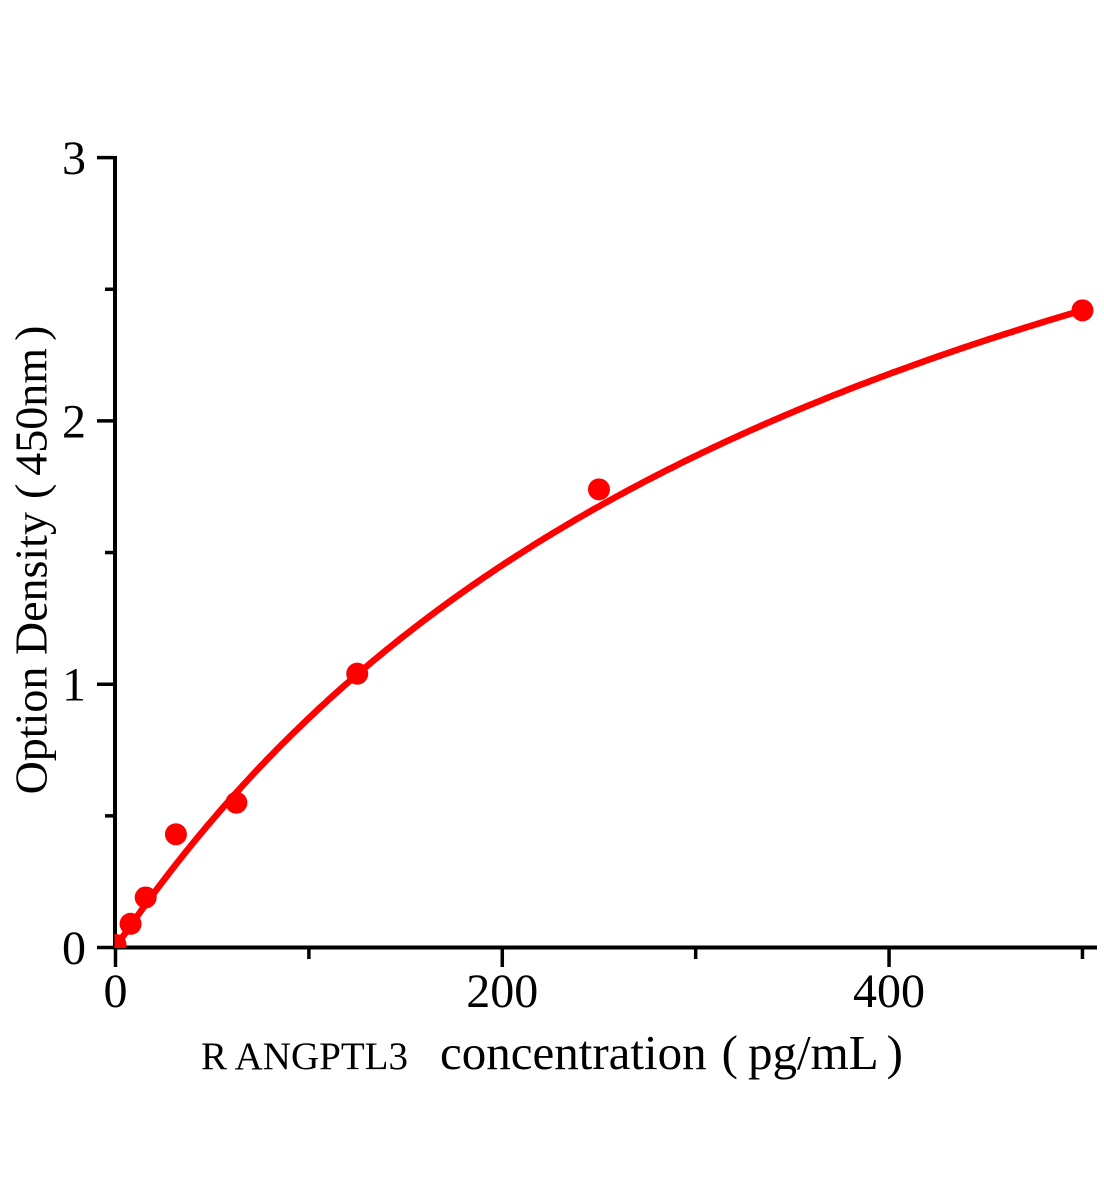  What do you see at coordinates (31, 411) in the screenshot?
I see `y-axis-title-unit: 450nm` at bounding box center [31, 411].